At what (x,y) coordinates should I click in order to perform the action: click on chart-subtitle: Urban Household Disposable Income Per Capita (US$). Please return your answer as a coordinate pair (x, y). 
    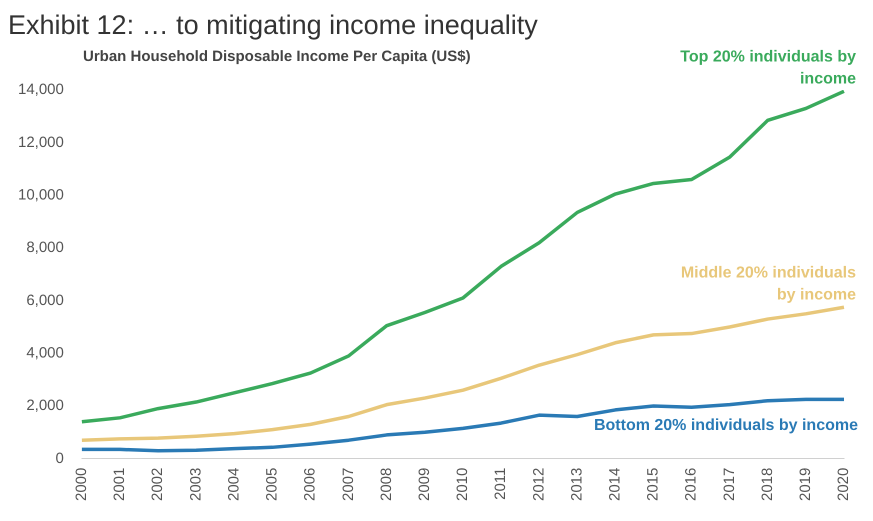
    Looking at the image, I should click on (277, 56).